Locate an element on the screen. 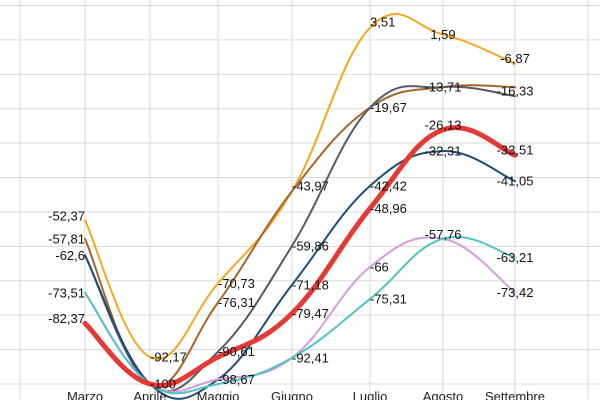  data-label: -75,31 is located at coordinates (388, 299).